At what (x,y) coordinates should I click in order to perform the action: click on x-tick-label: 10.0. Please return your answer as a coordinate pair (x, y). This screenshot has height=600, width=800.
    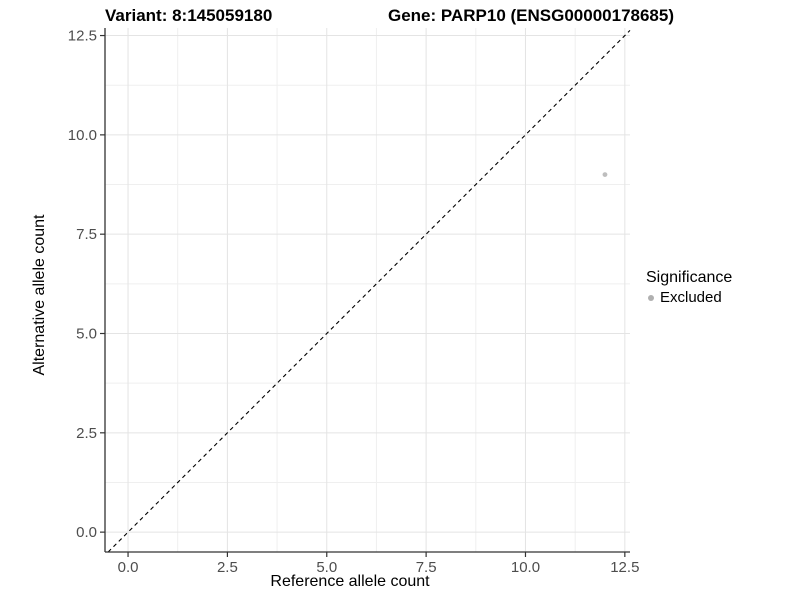
    Looking at the image, I should click on (525, 567).